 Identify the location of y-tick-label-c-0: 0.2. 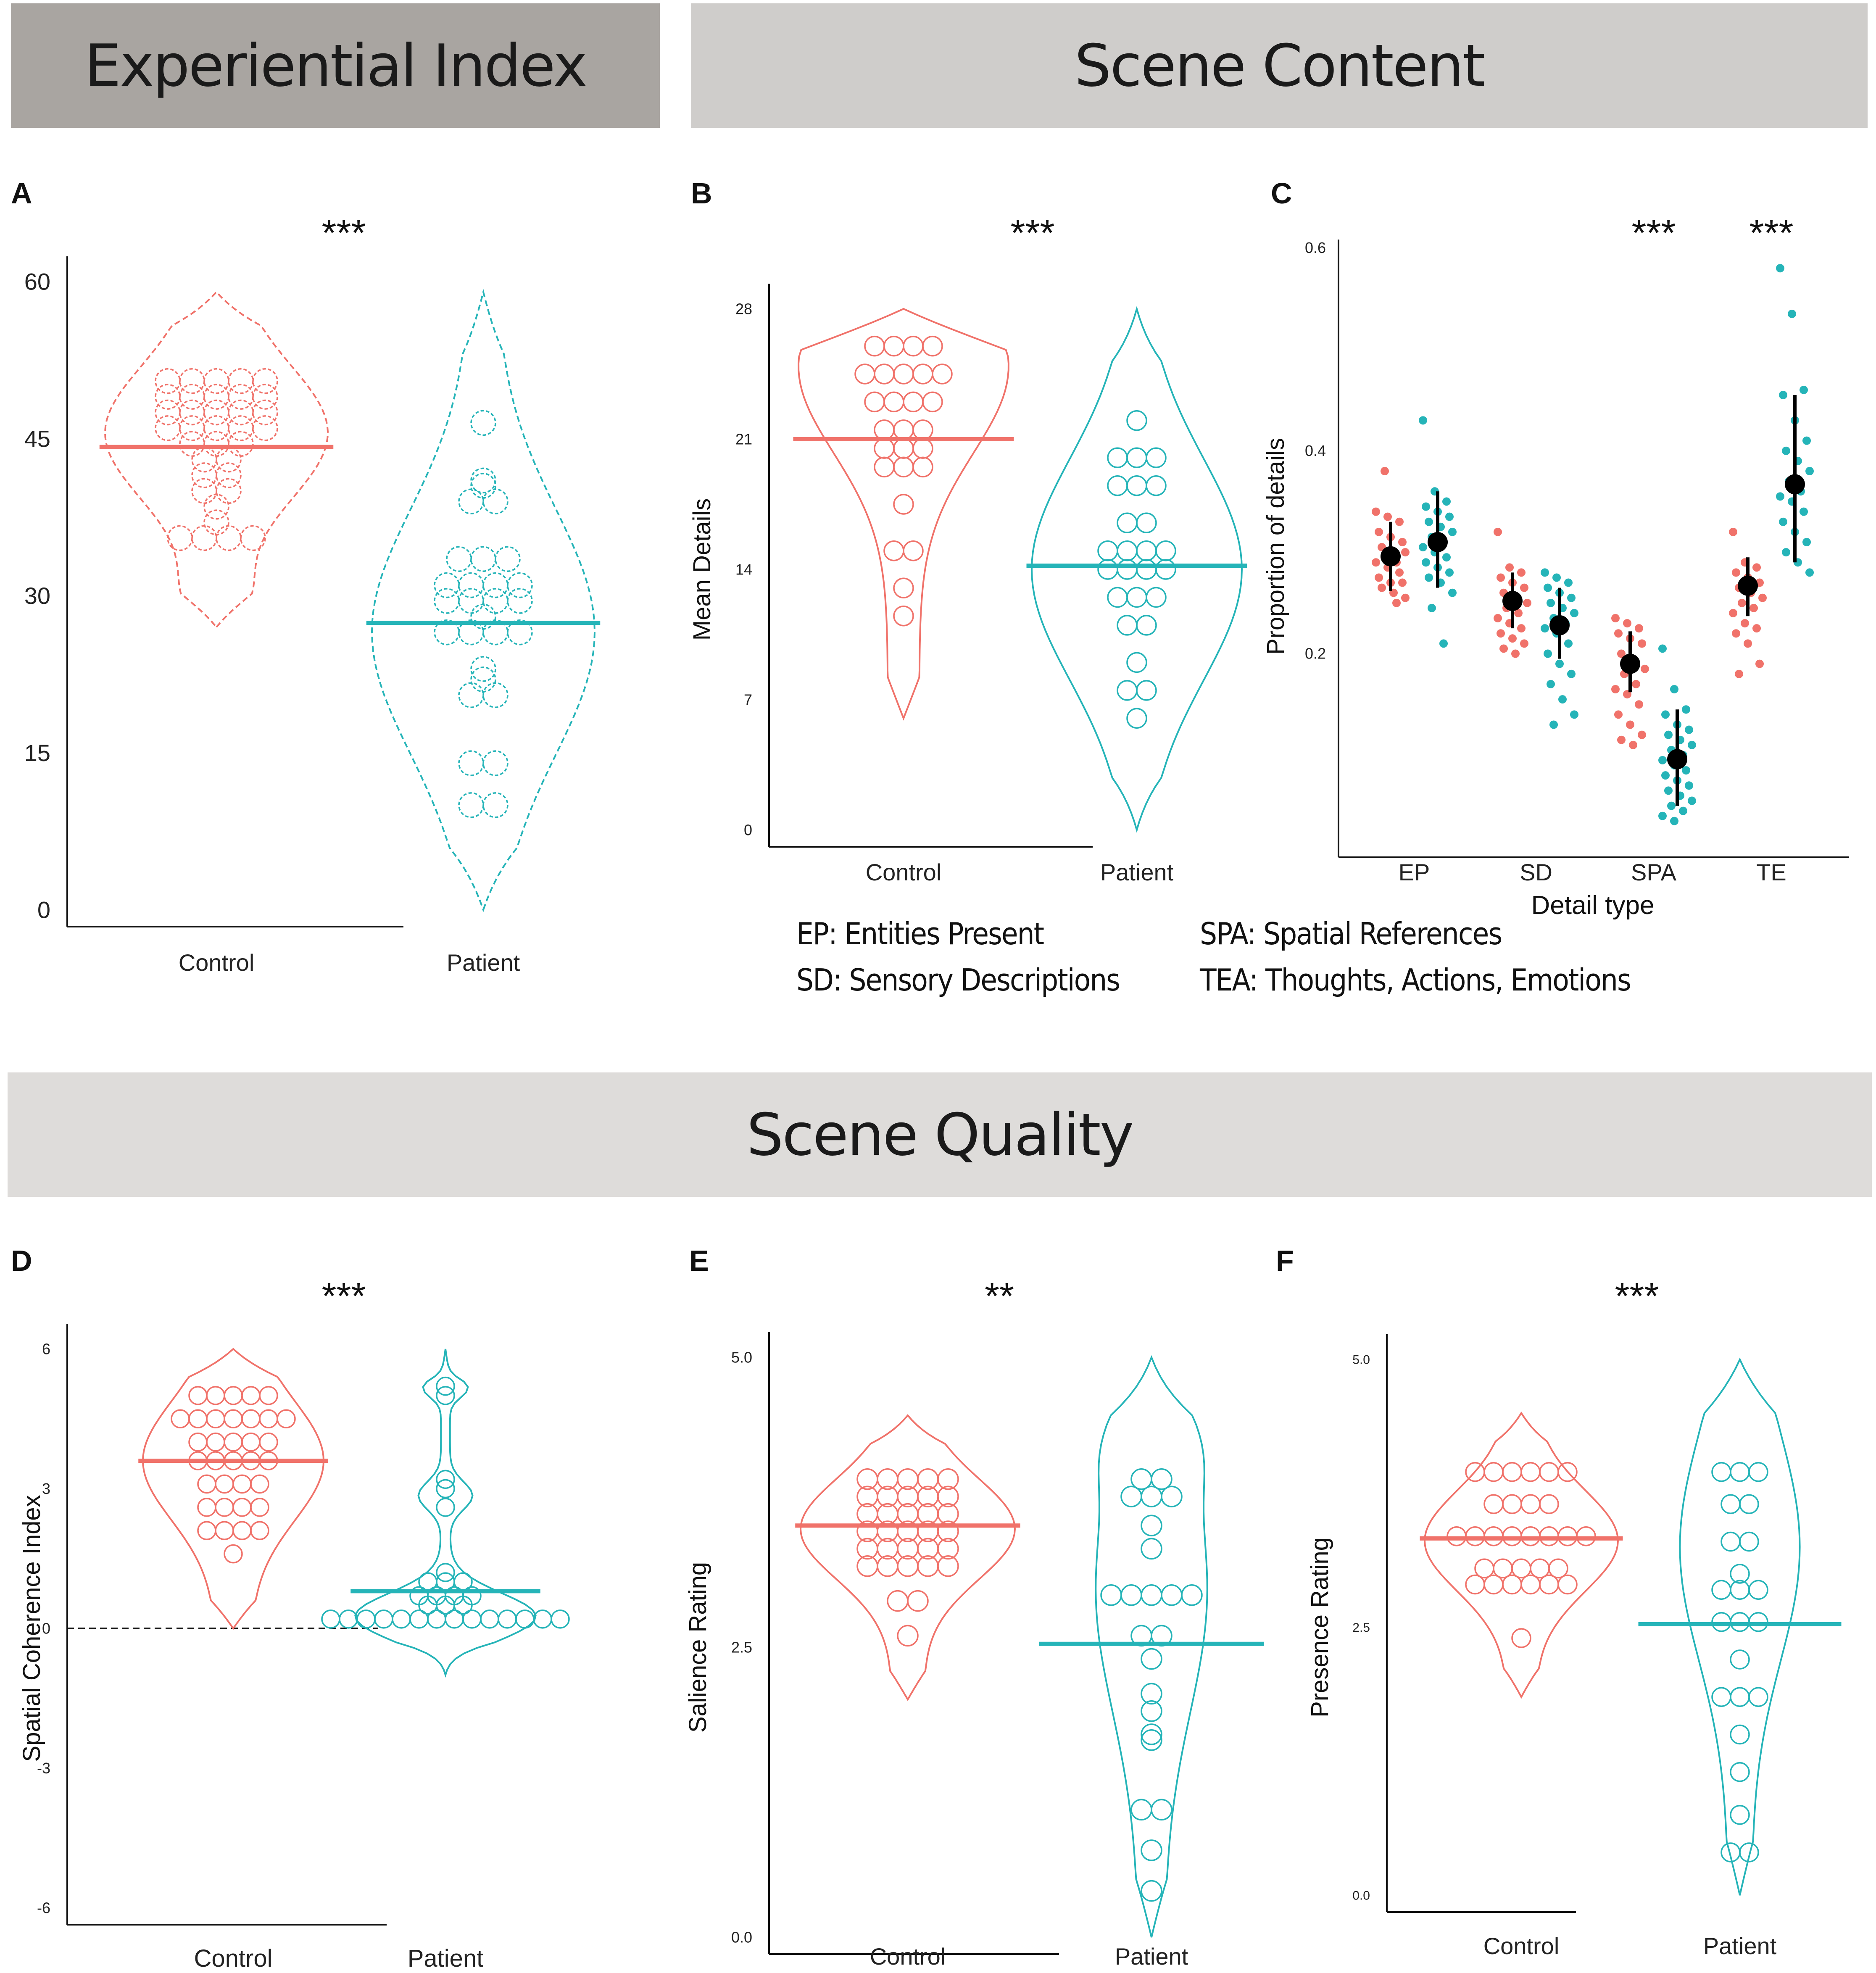
(1315, 653).